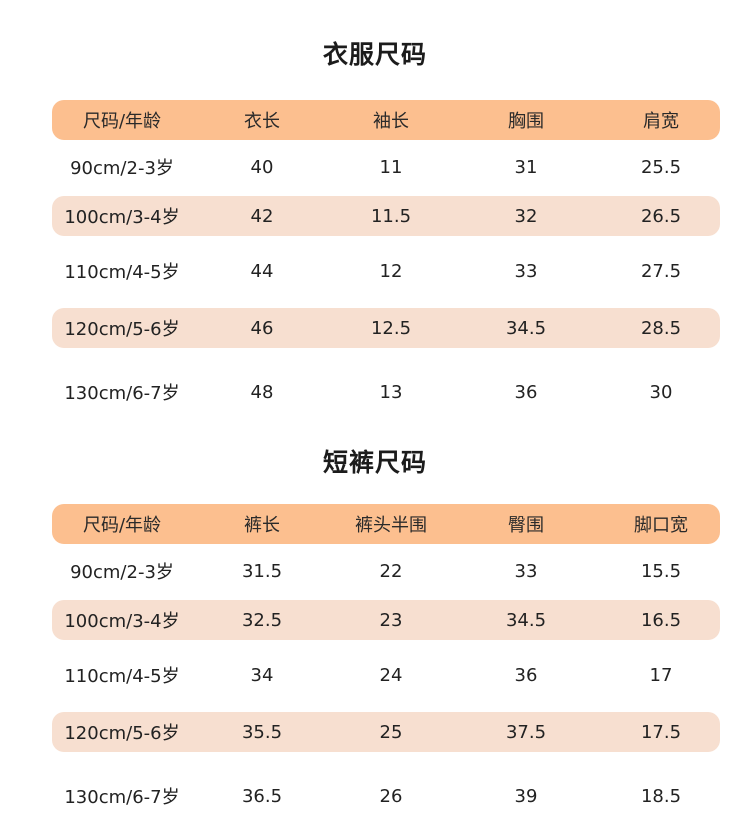  What do you see at coordinates (262, 571) in the screenshot?
I see `table-cell: 31.5` at bounding box center [262, 571].